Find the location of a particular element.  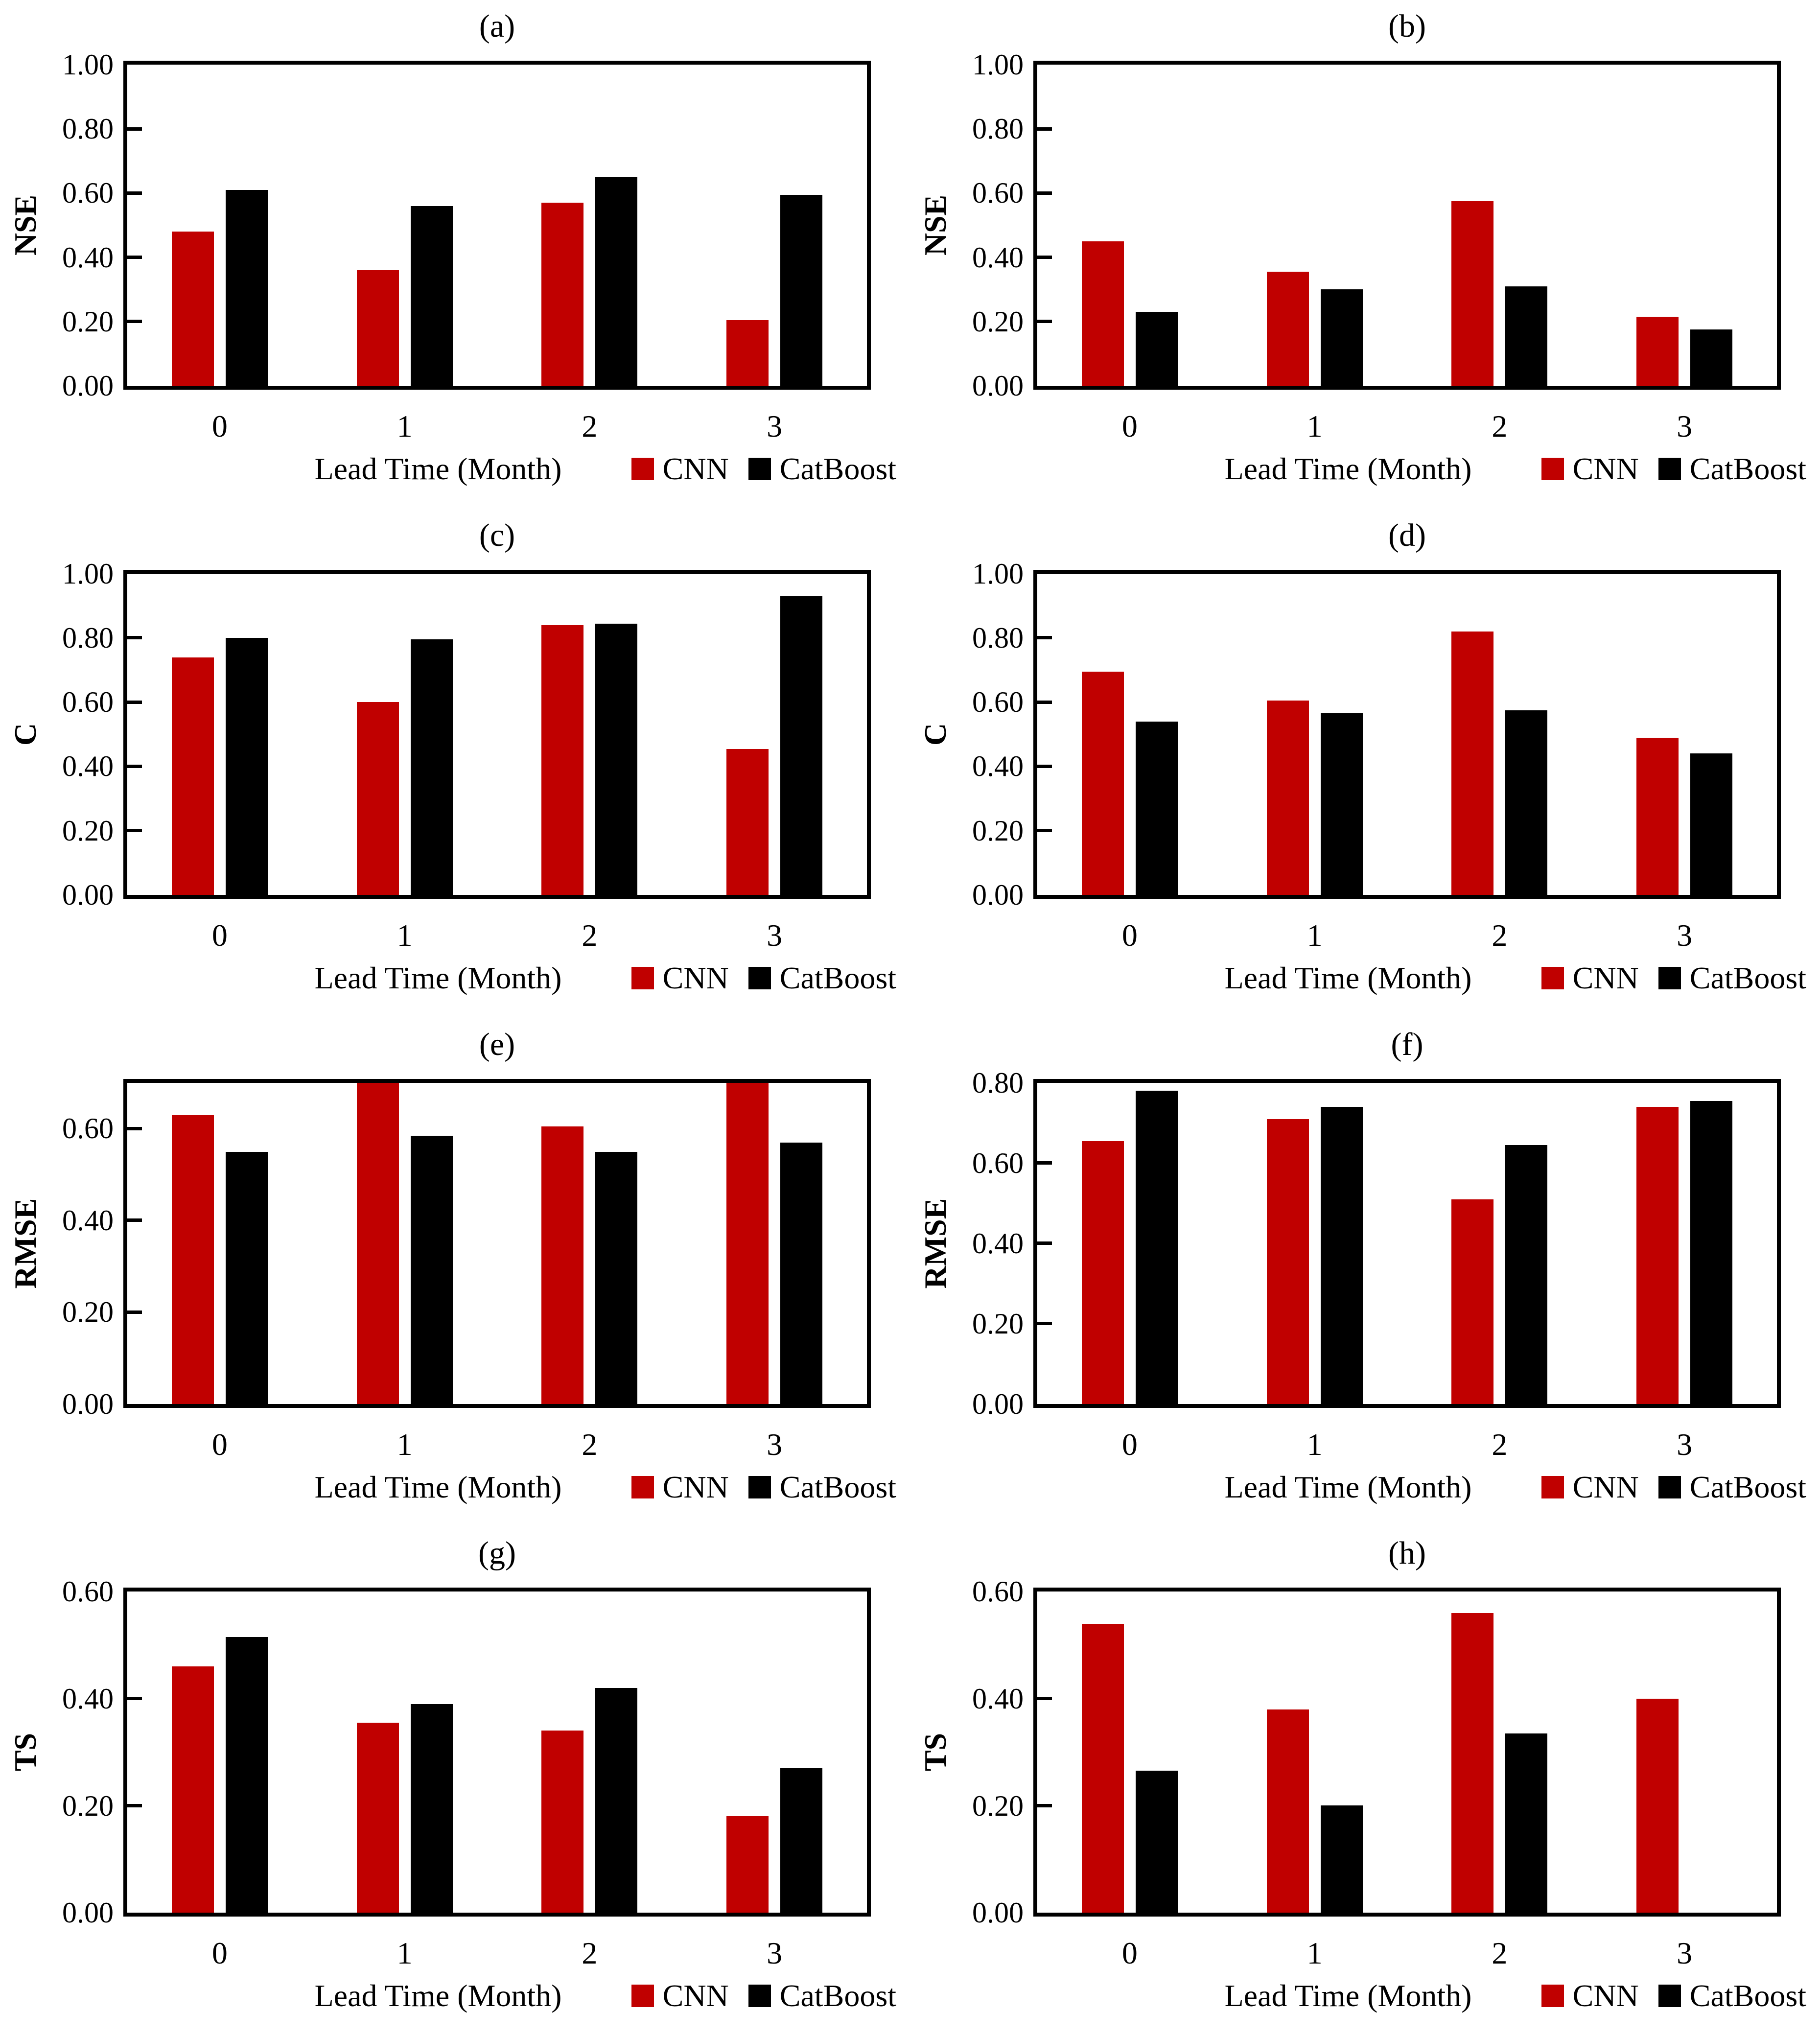

panel-title: (f) is located at coordinates (1407, 1044).